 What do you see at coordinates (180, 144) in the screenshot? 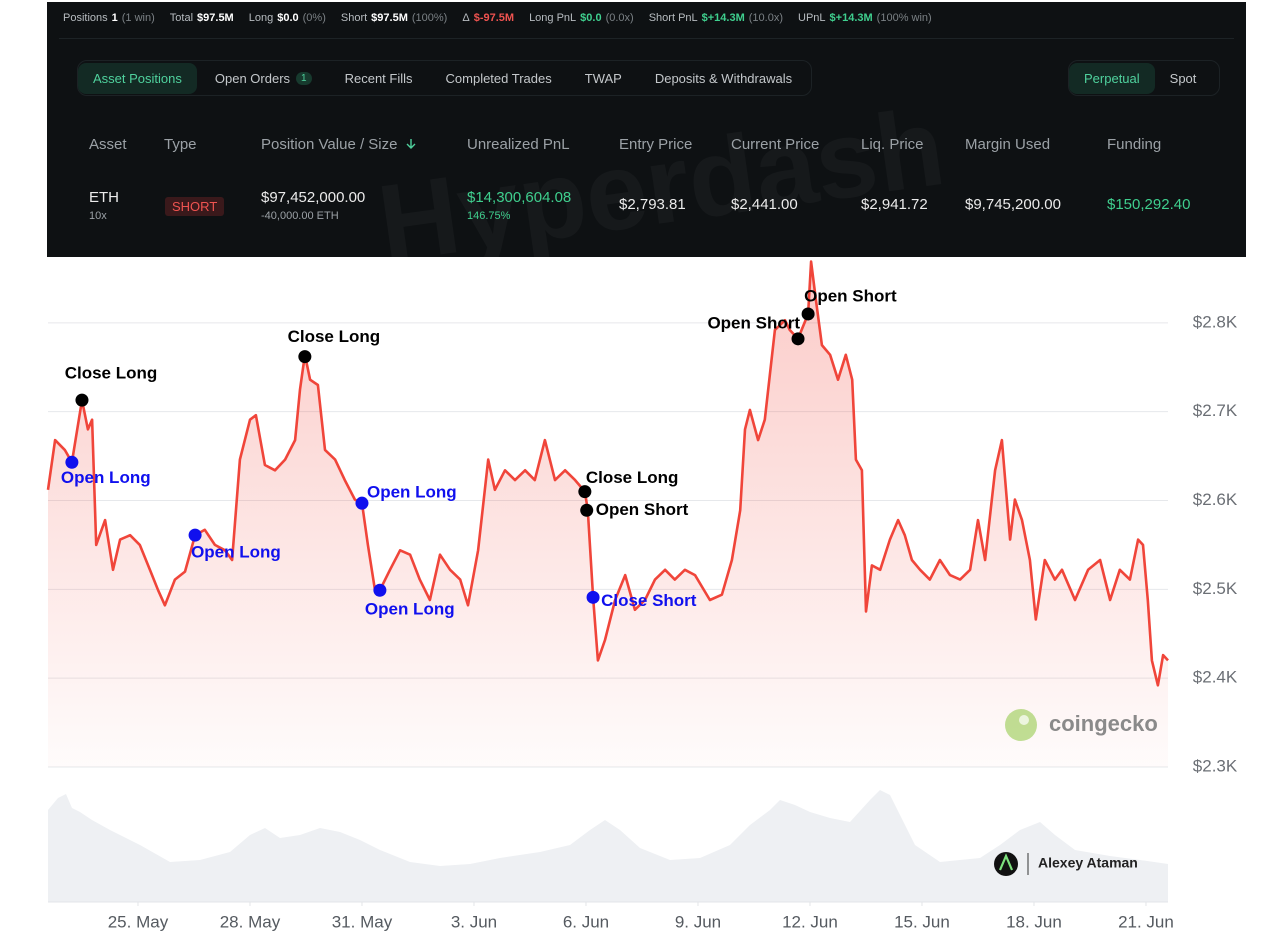
I see `column-header: Type` at bounding box center [180, 144].